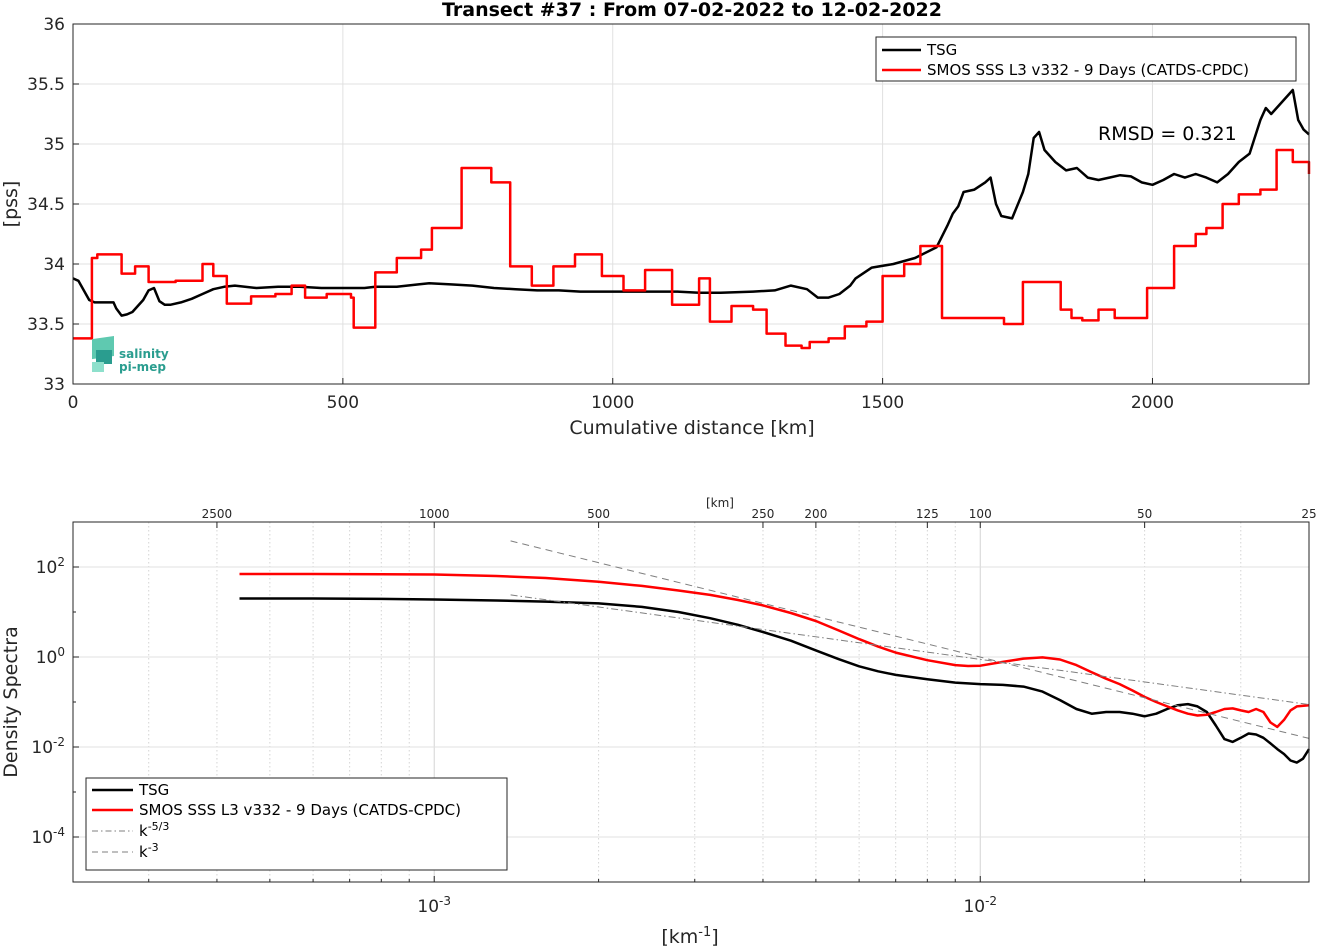 The height and width of the screenshot is (948, 1317). Describe the element at coordinates (54, 265) in the screenshot. I see `y-tick-label: 34` at that location.